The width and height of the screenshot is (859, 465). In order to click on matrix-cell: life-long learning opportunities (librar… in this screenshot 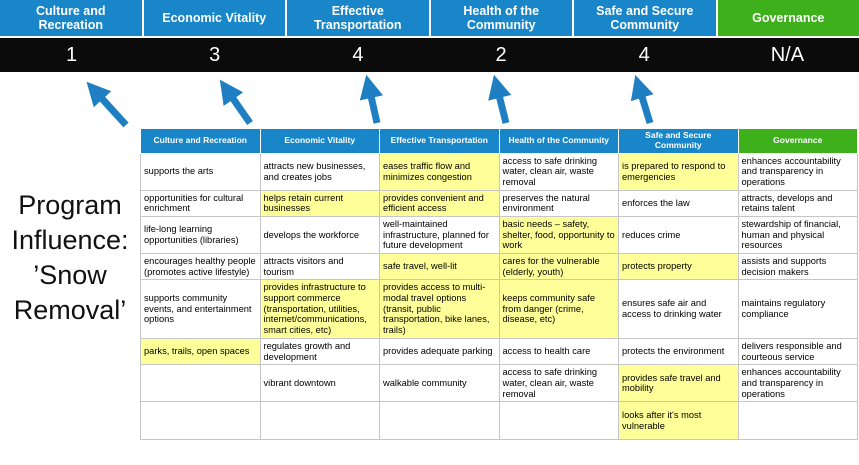, I will do `click(200, 235)`.